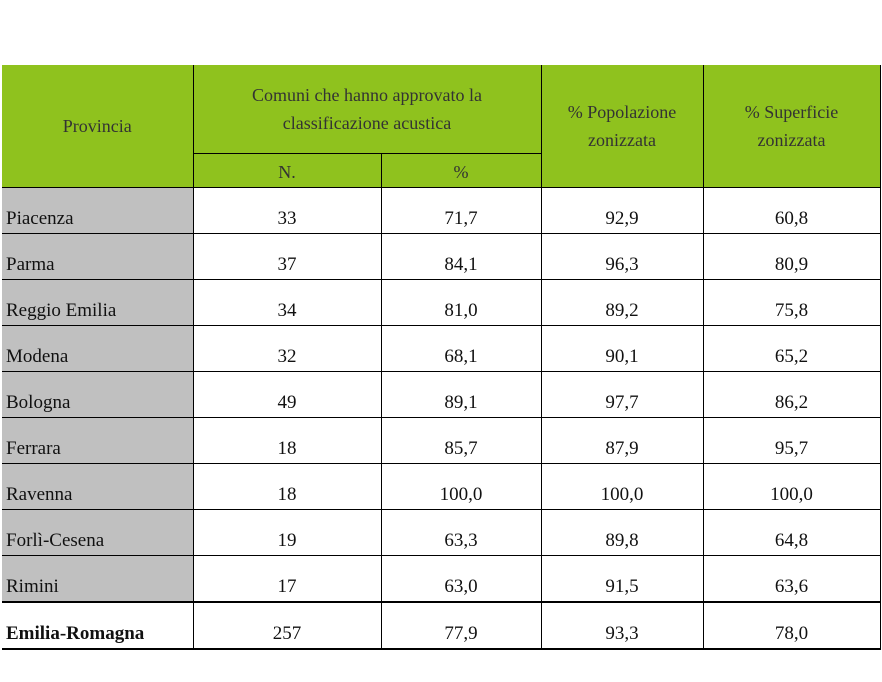  I want to click on value-cell: 80,9, so click(791, 256).